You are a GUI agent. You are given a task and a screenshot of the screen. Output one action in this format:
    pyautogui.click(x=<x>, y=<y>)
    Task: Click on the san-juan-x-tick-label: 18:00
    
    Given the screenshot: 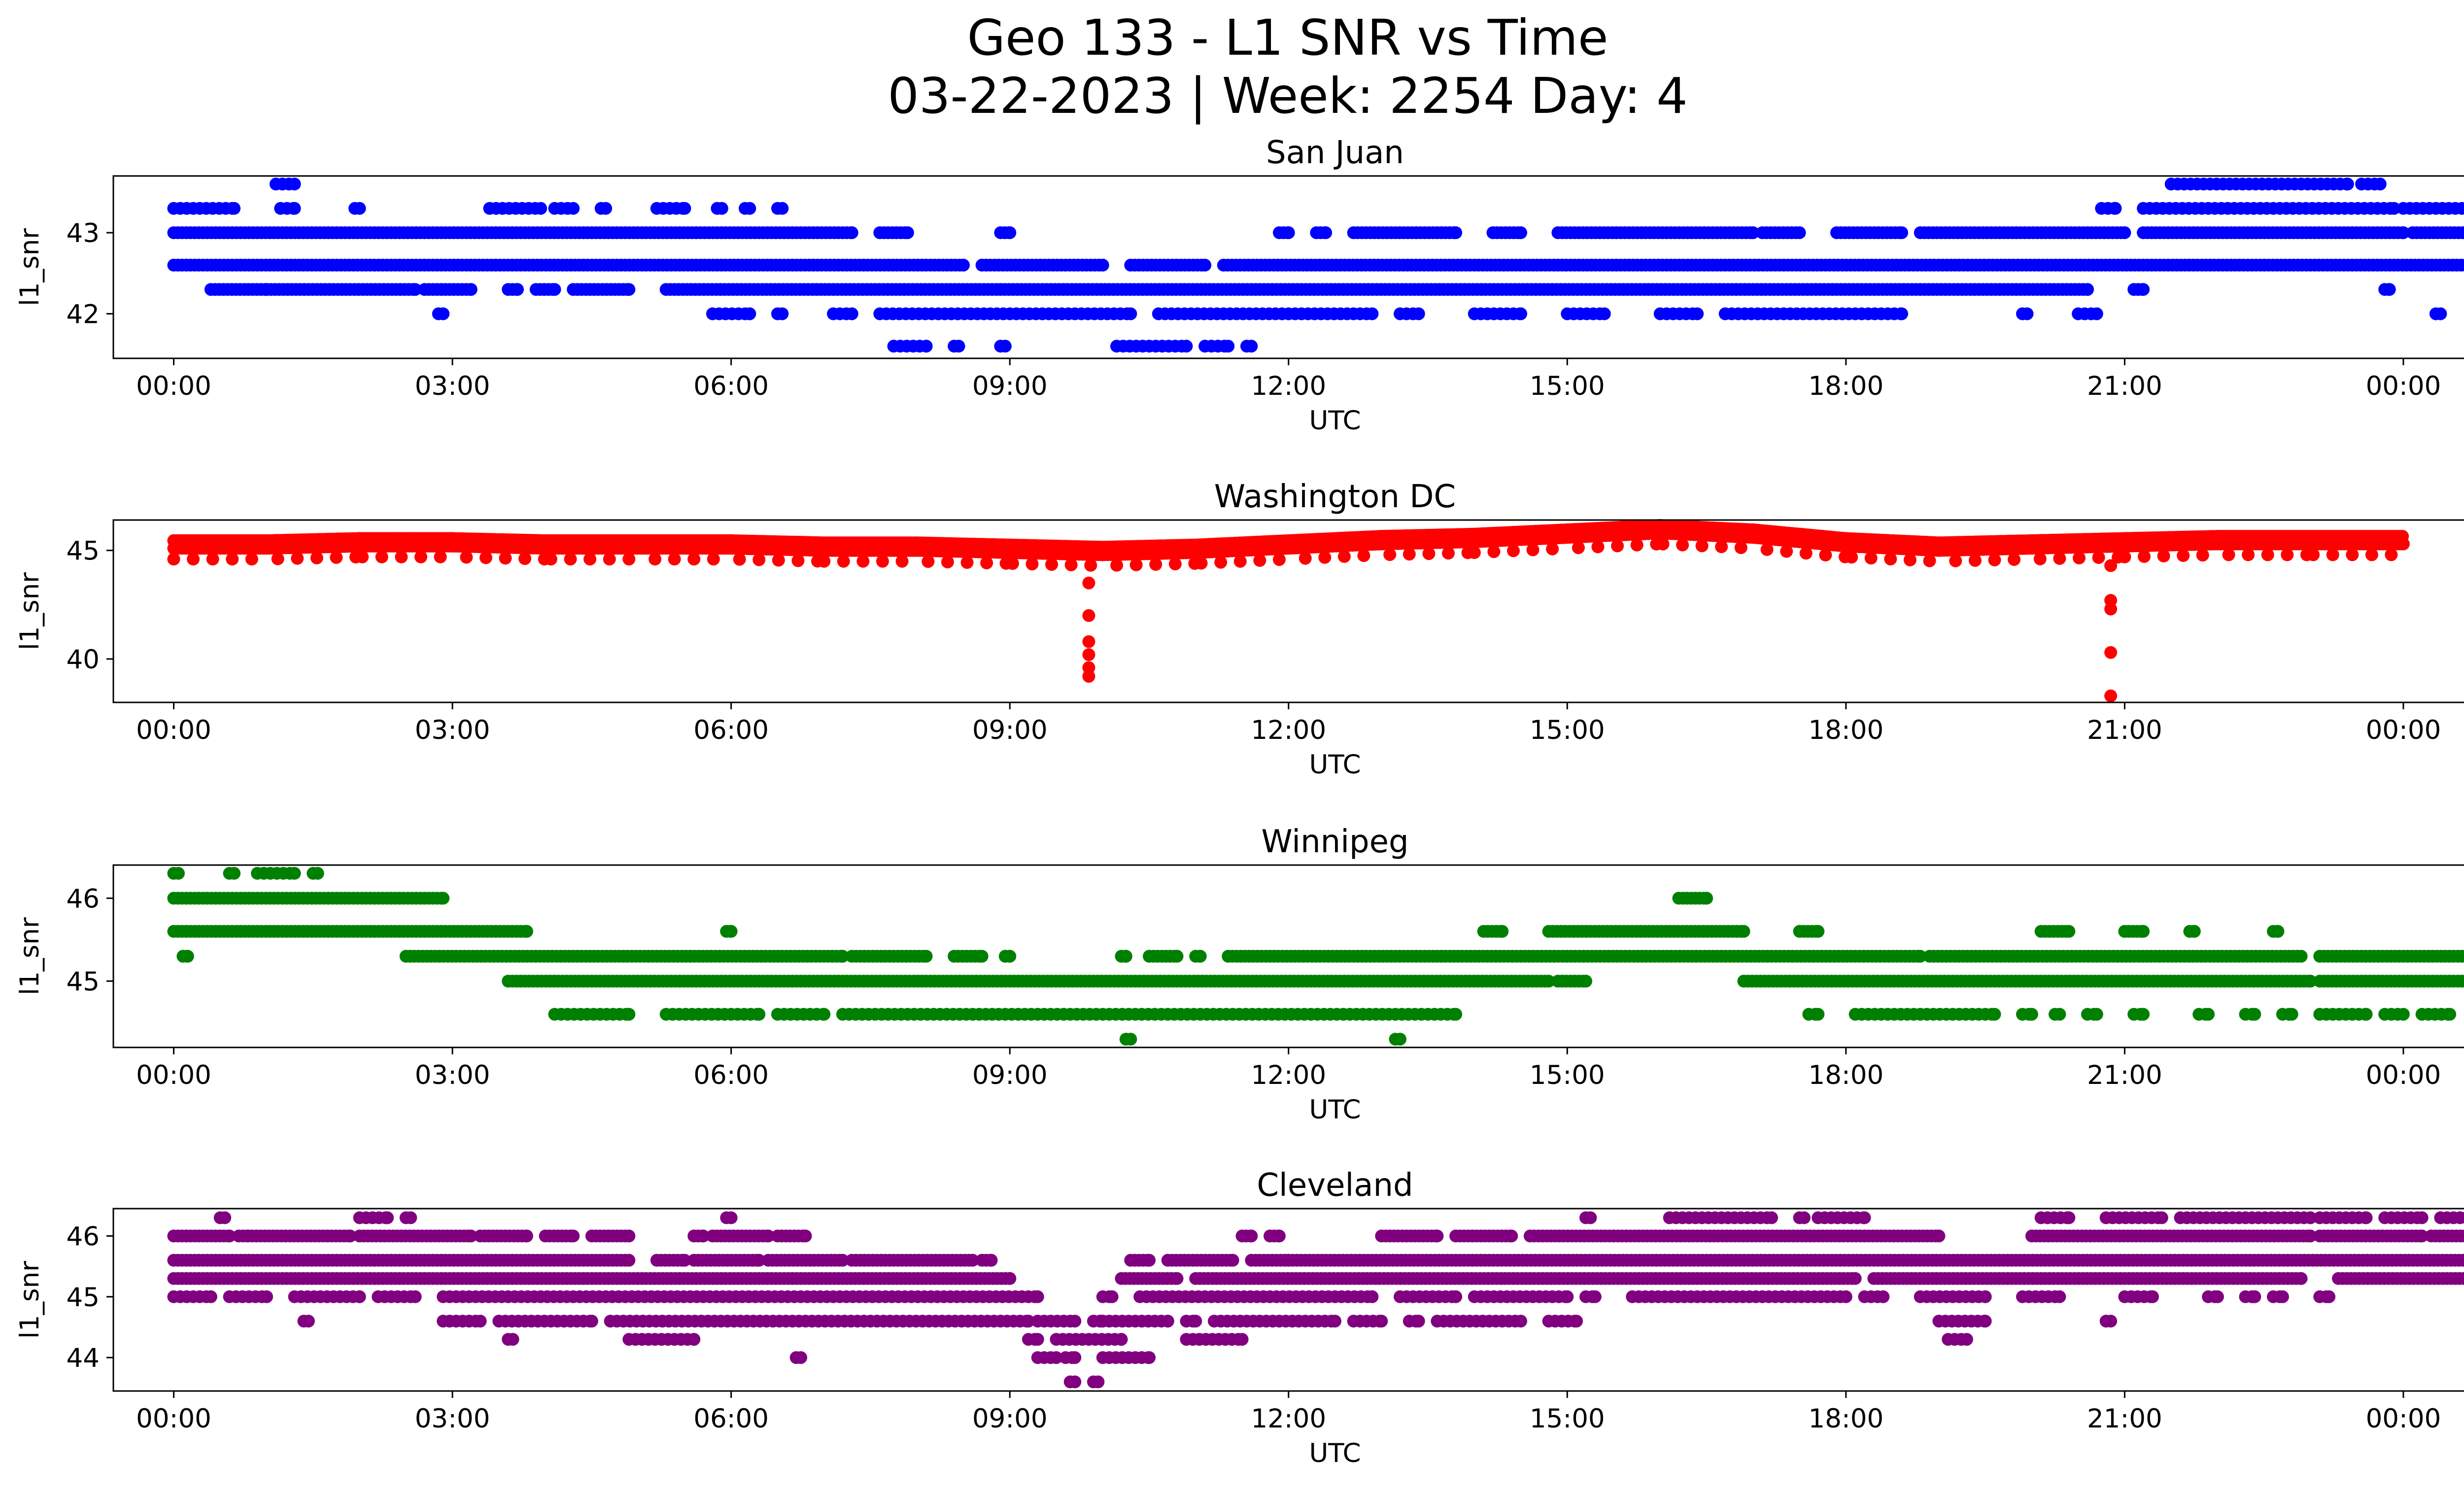 What is the action you would take?
    pyautogui.click(x=1845, y=386)
    